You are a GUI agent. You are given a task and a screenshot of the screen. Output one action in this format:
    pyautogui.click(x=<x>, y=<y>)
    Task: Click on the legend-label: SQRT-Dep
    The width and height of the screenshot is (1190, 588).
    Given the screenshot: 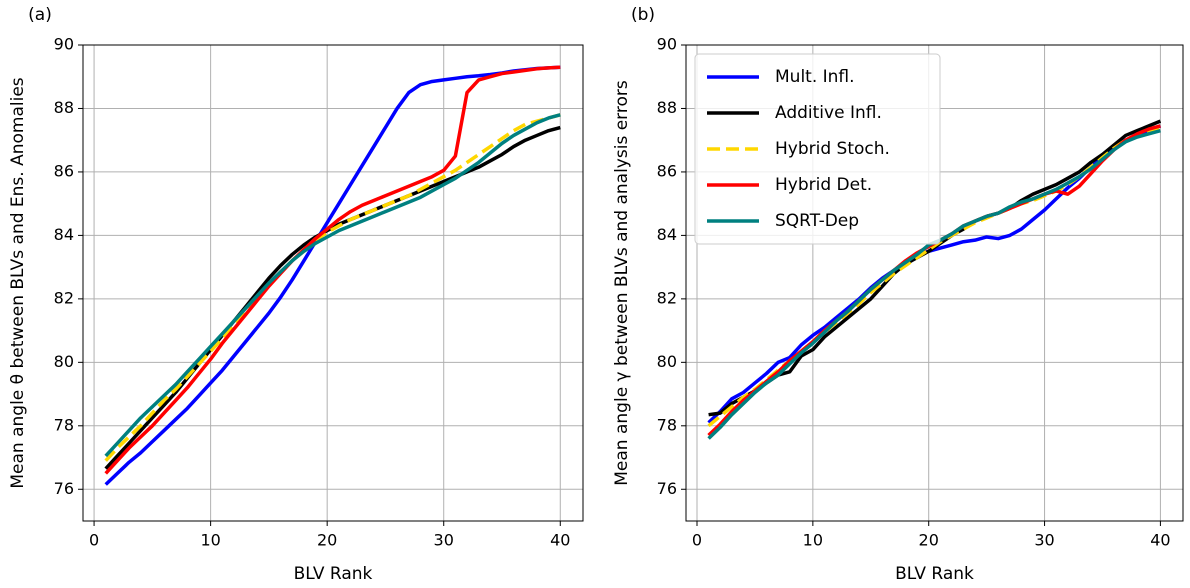 What is the action you would take?
    pyautogui.click(x=817, y=221)
    